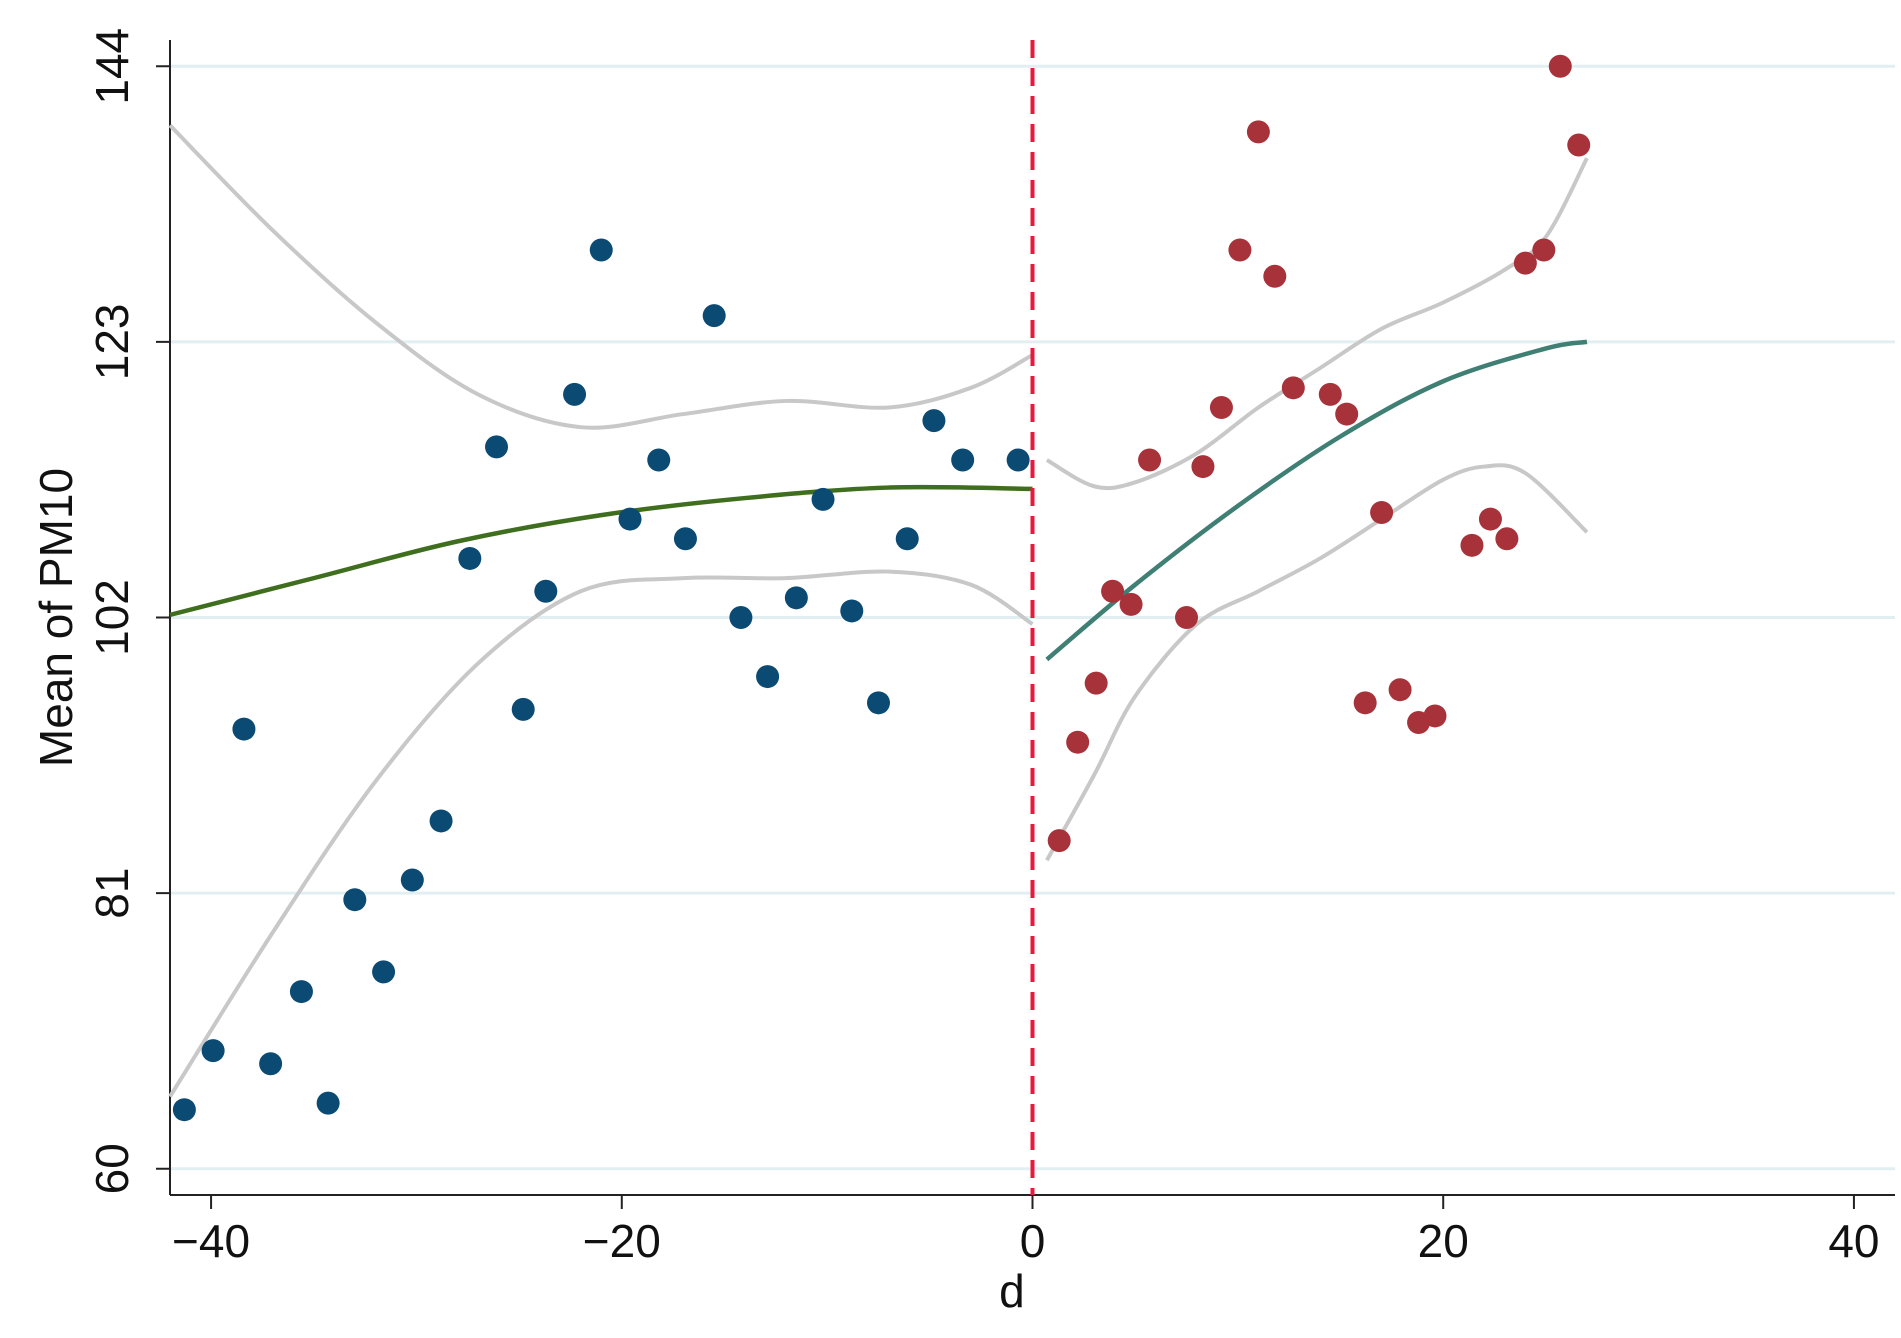  I want to click on x-tick-label: −20, so click(622, 1241).